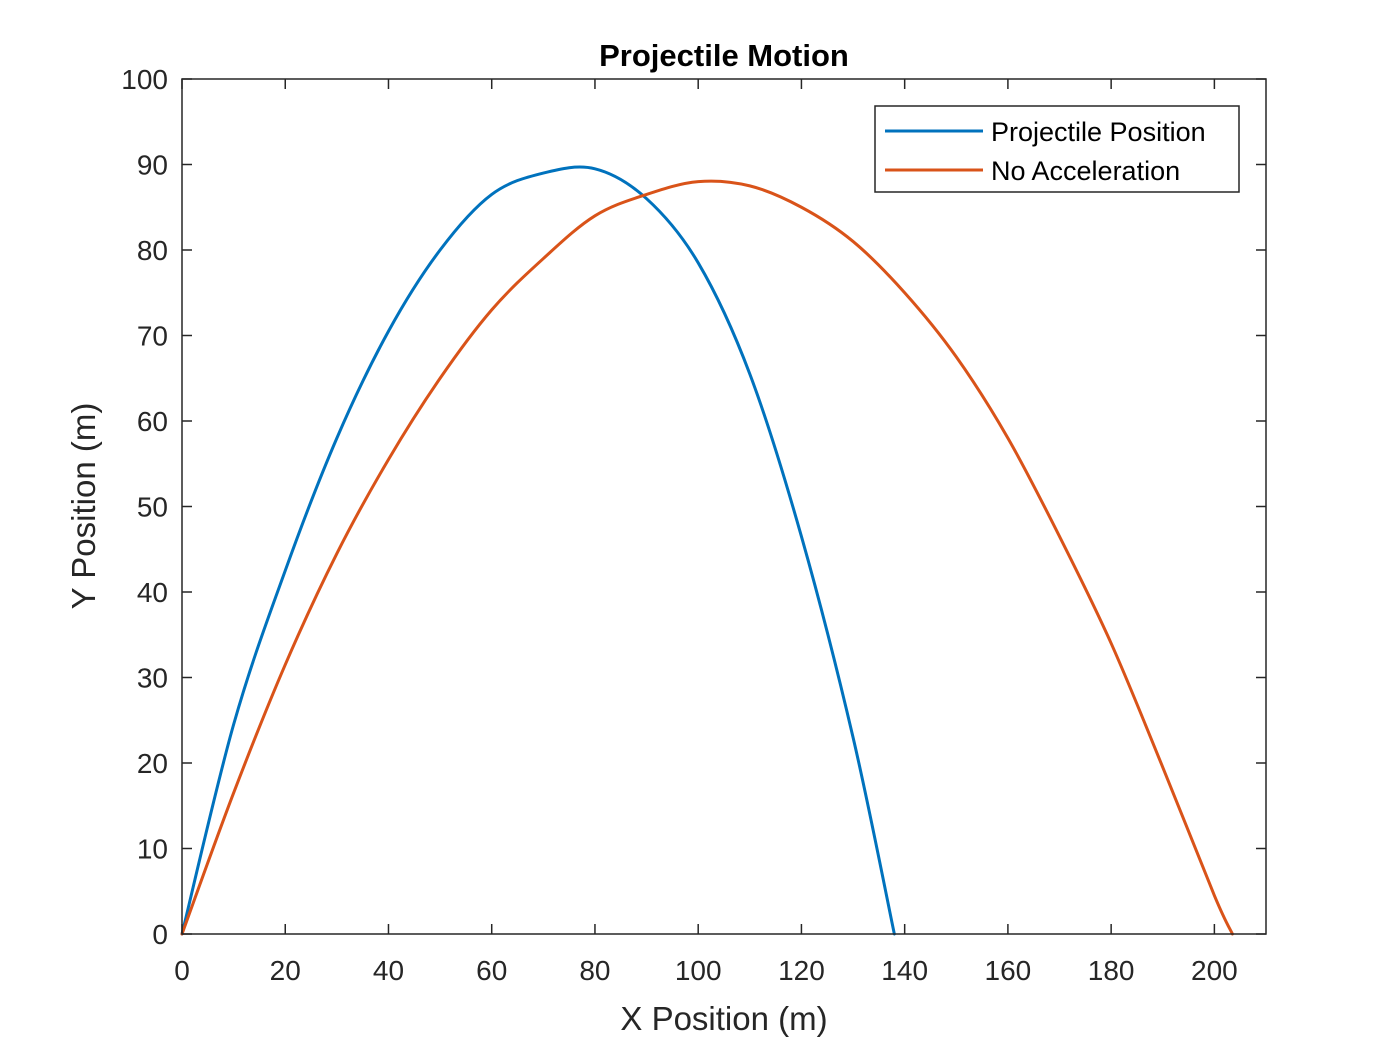 The height and width of the screenshot is (1050, 1400). I want to click on y-tick-label: 20, so click(152, 763).